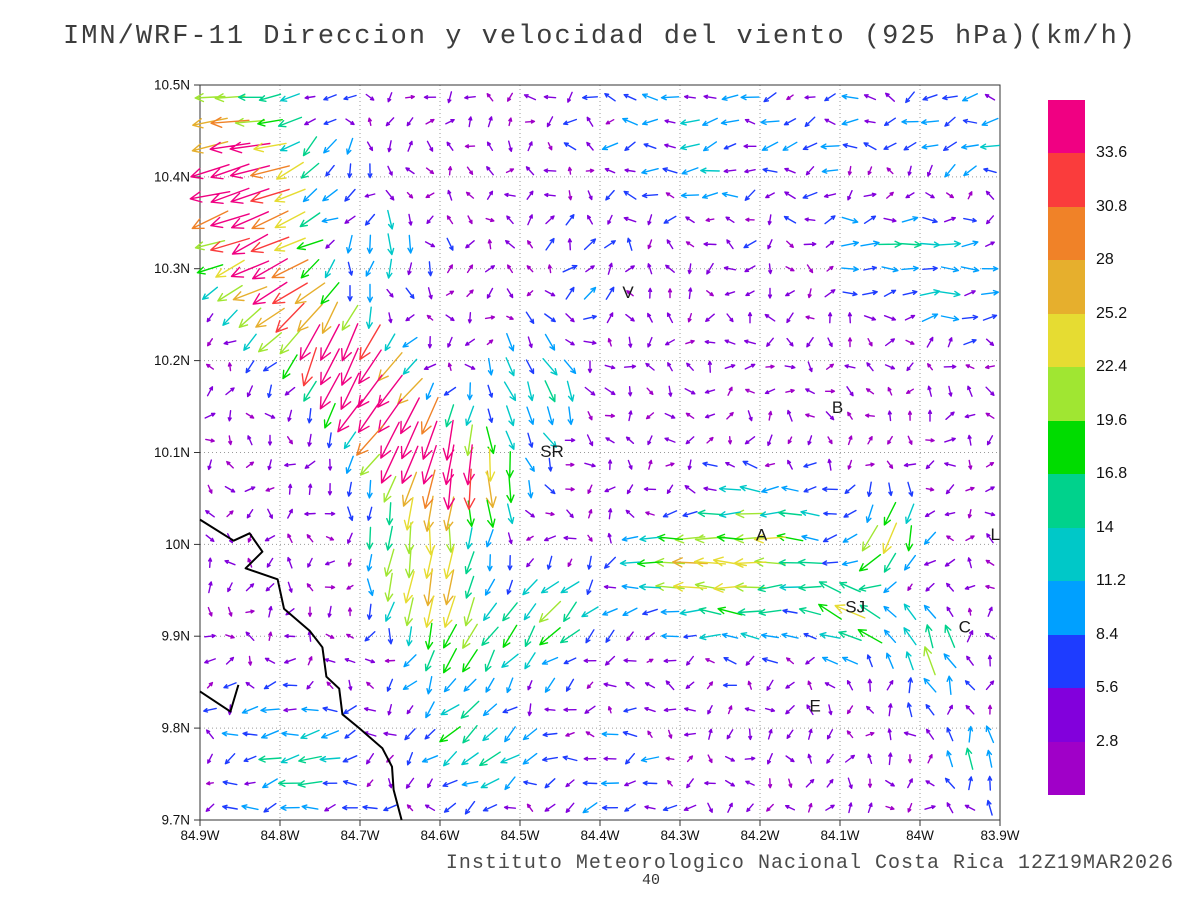 The height and width of the screenshot is (900, 1200). What do you see at coordinates (651, 880) in the screenshot?
I see `forecast-hour-label: 40` at bounding box center [651, 880].